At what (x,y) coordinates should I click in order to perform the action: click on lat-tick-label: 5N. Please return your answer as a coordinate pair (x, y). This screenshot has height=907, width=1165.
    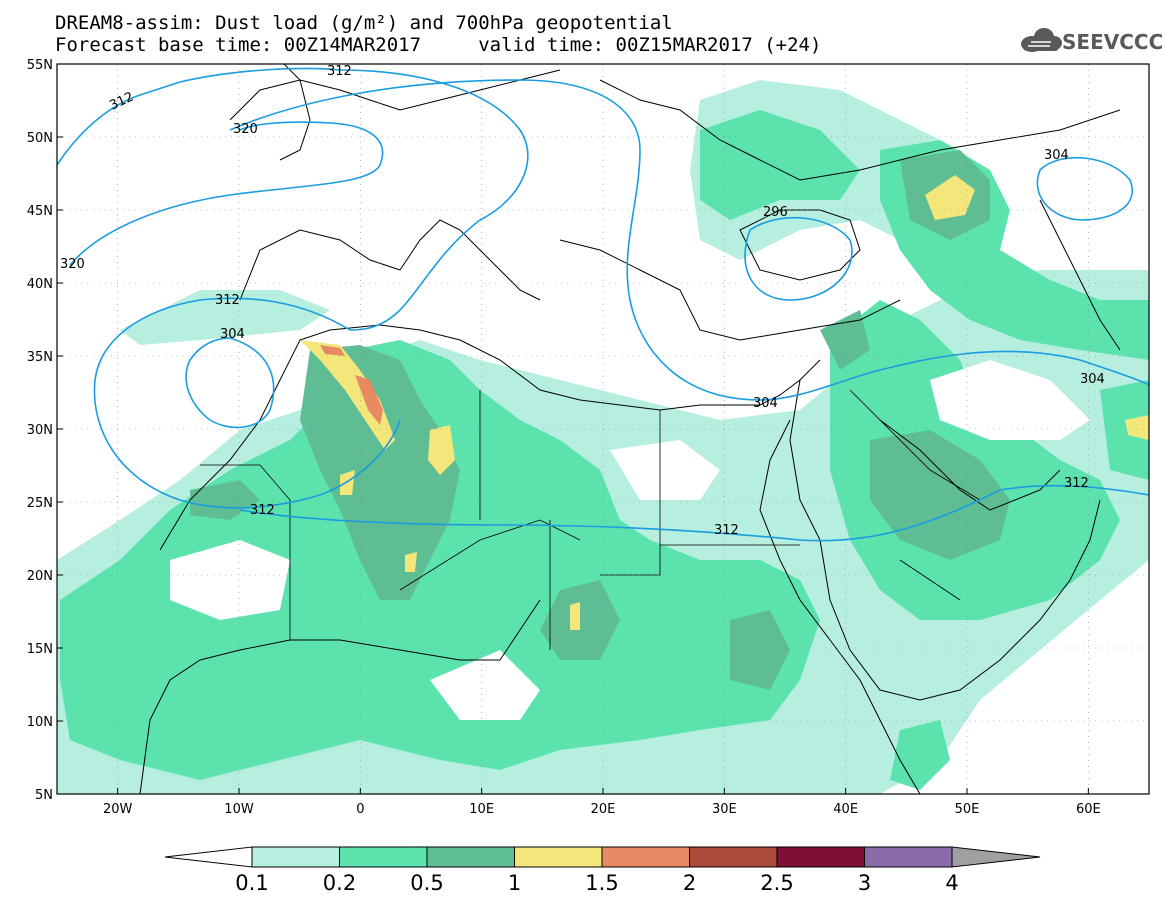
    Looking at the image, I should click on (44, 795).